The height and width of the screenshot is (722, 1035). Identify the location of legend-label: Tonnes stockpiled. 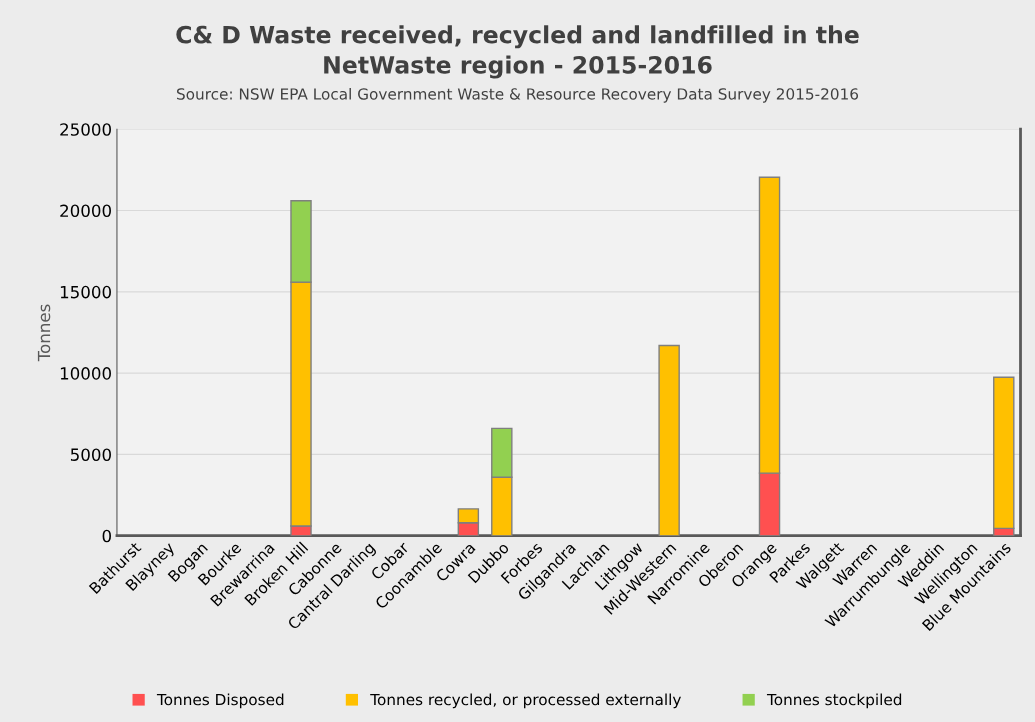
(834, 701).